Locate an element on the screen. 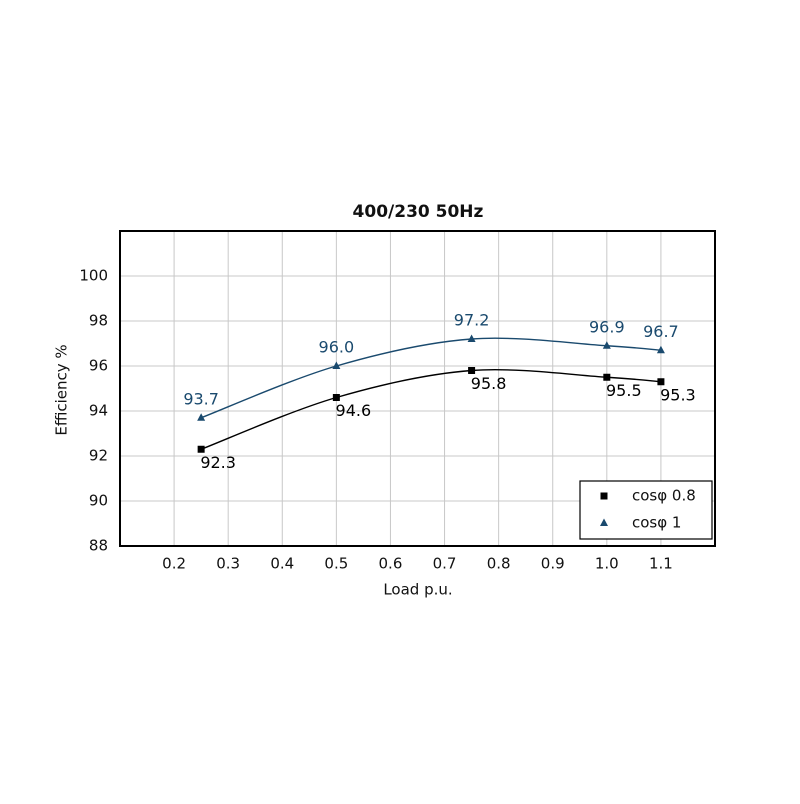 The height and width of the screenshot is (804, 800). legend-label: cosφ 0.8 is located at coordinates (664, 496).